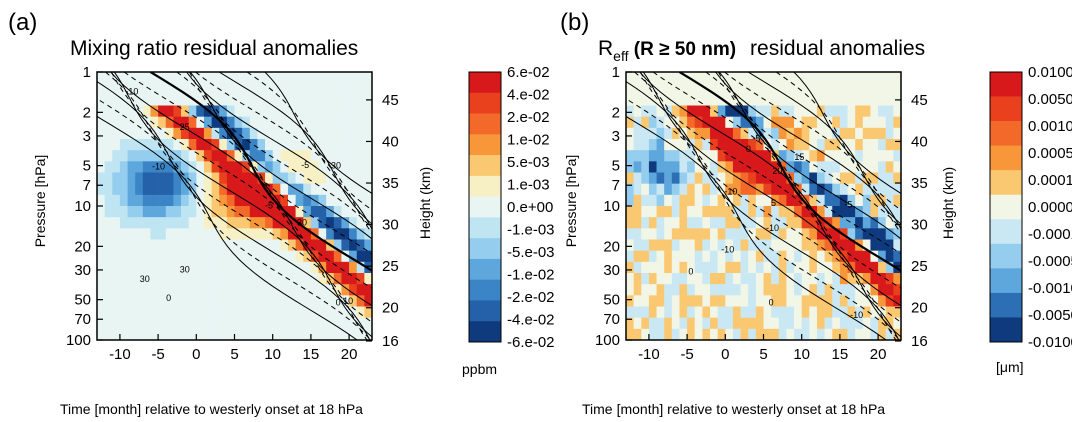 The width and height of the screenshot is (1072, 422). I want to click on x-tick-label: 20, so click(349, 354).